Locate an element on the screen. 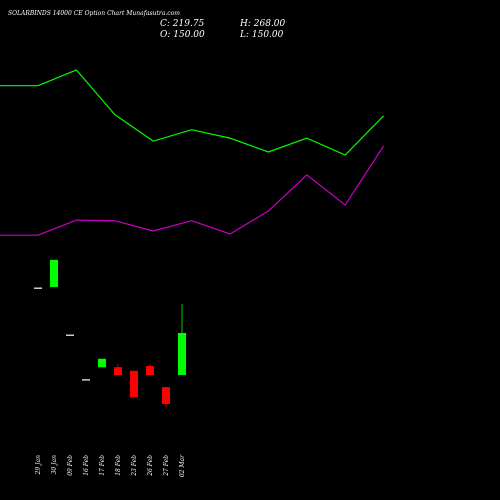 Image resolution: width=500 pixels, height=500 pixels. x-tick-label: 09 Feb is located at coordinates (70, 465).